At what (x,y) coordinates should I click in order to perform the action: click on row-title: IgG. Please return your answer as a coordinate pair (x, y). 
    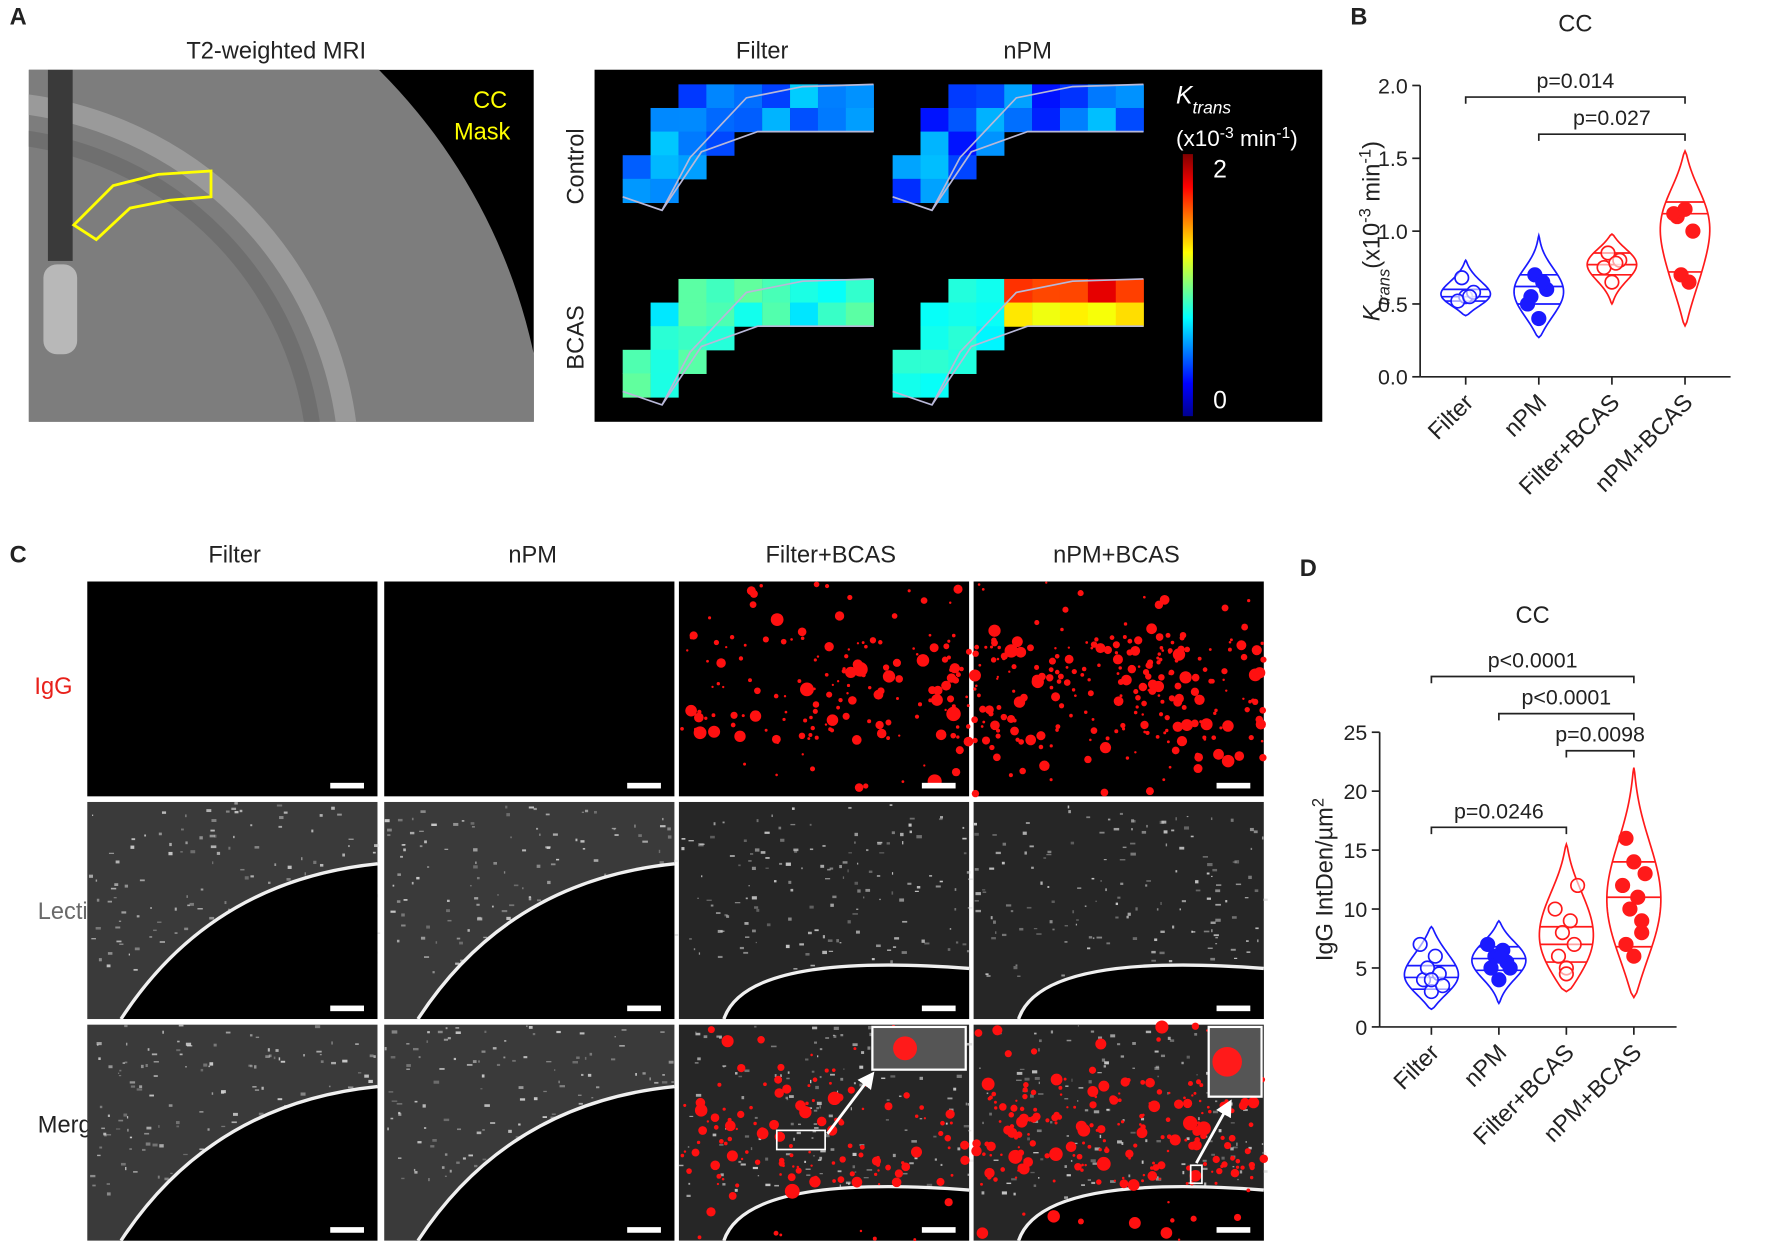
    Looking at the image, I should click on (53, 687).